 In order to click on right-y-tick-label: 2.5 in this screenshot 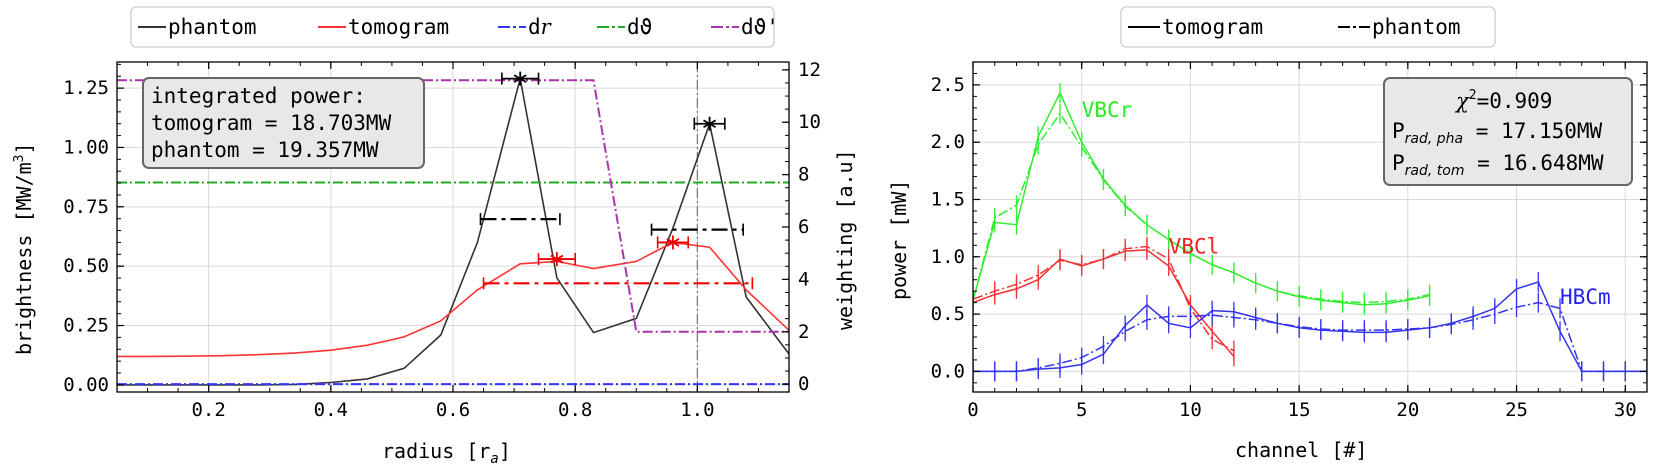, I will do `click(948, 85)`.